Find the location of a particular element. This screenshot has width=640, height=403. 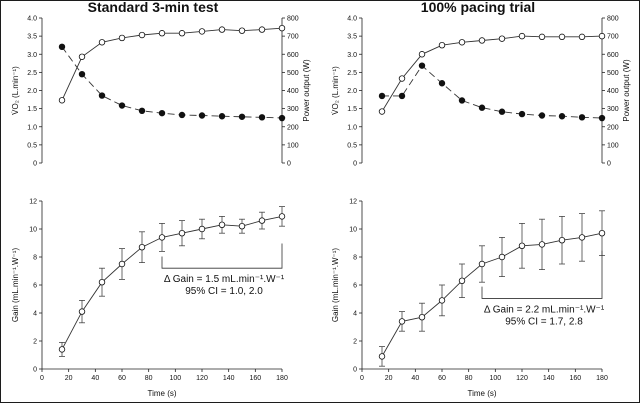

x-tick-label: 20 is located at coordinates (69, 378).